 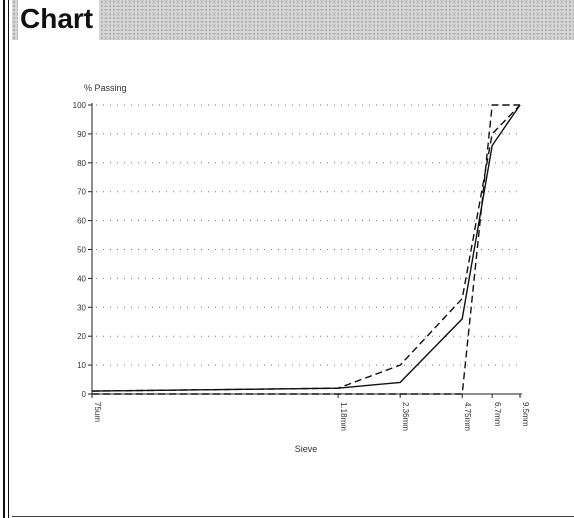 What do you see at coordinates (81, 336) in the screenshot?
I see `y-tick-label: 20` at bounding box center [81, 336].